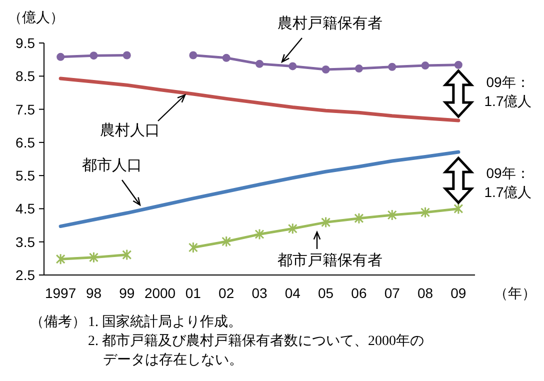  Describe the element at coordinates (26, 76) in the screenshot. I see `y-tick-label: 8.5` at that location.